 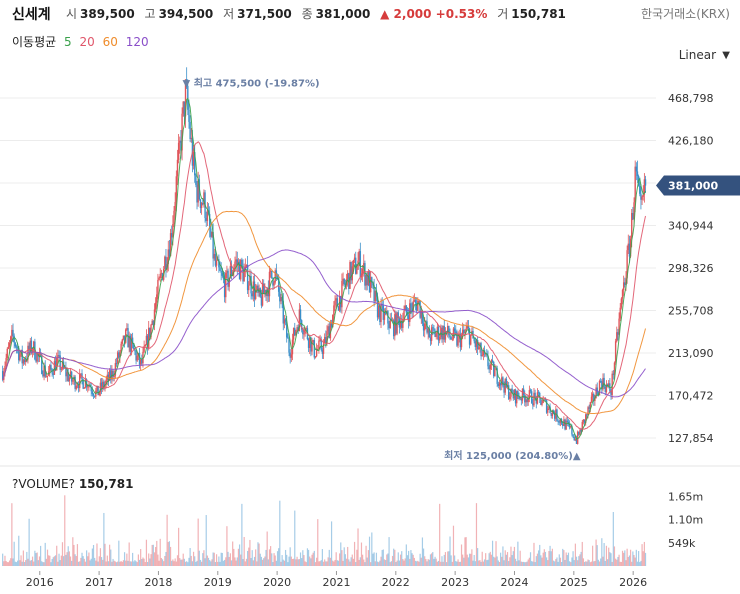 I want to click on price-tick-label: 170,472, so click(x=691, y=396).